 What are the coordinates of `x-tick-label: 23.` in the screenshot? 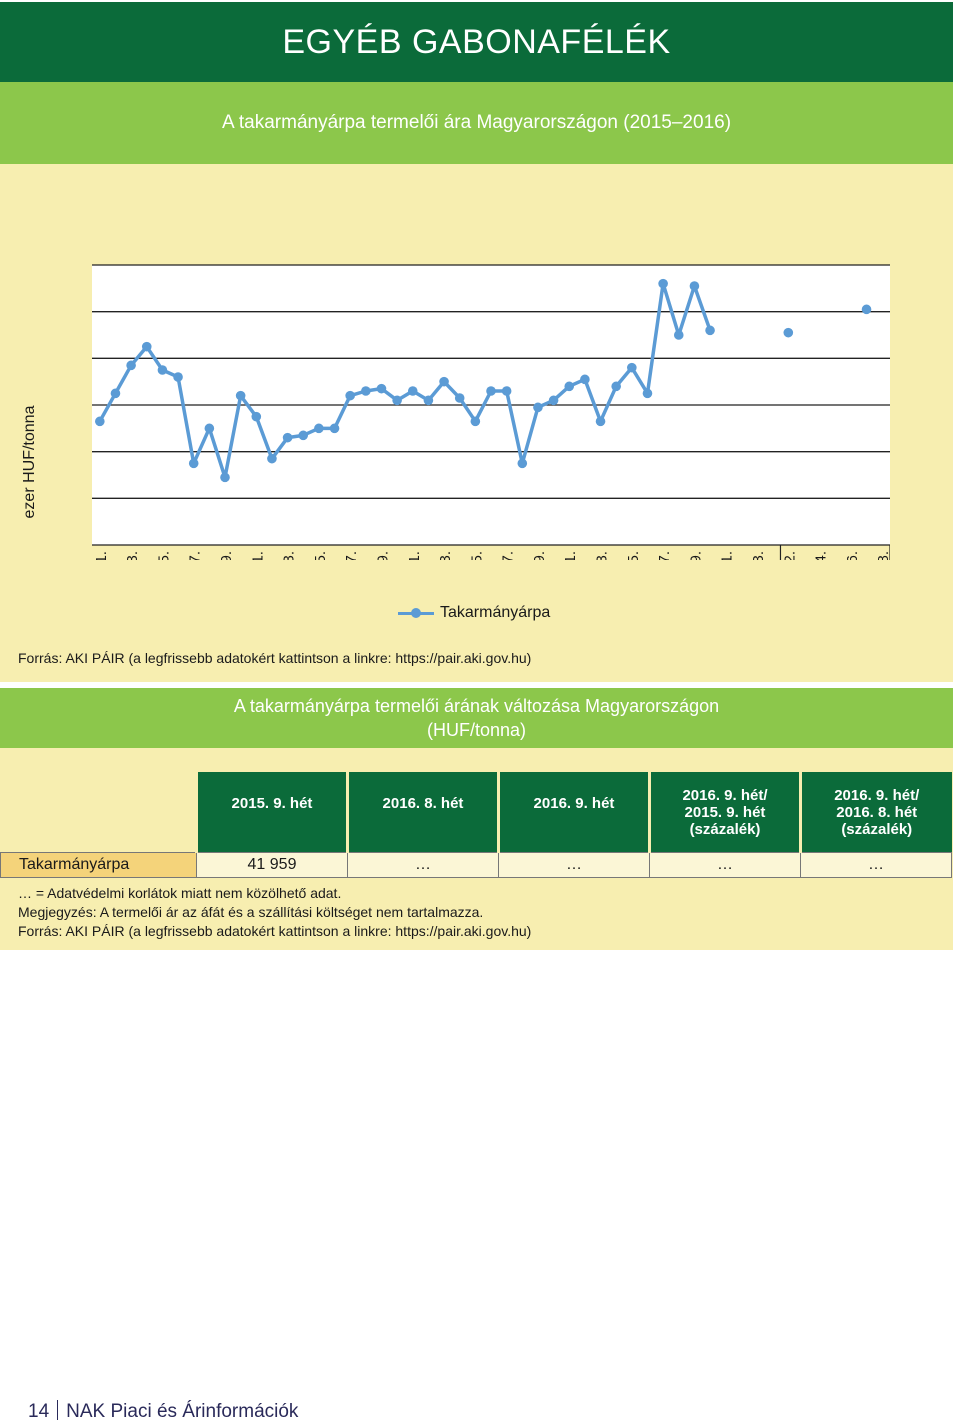 It's located at (289, 555).